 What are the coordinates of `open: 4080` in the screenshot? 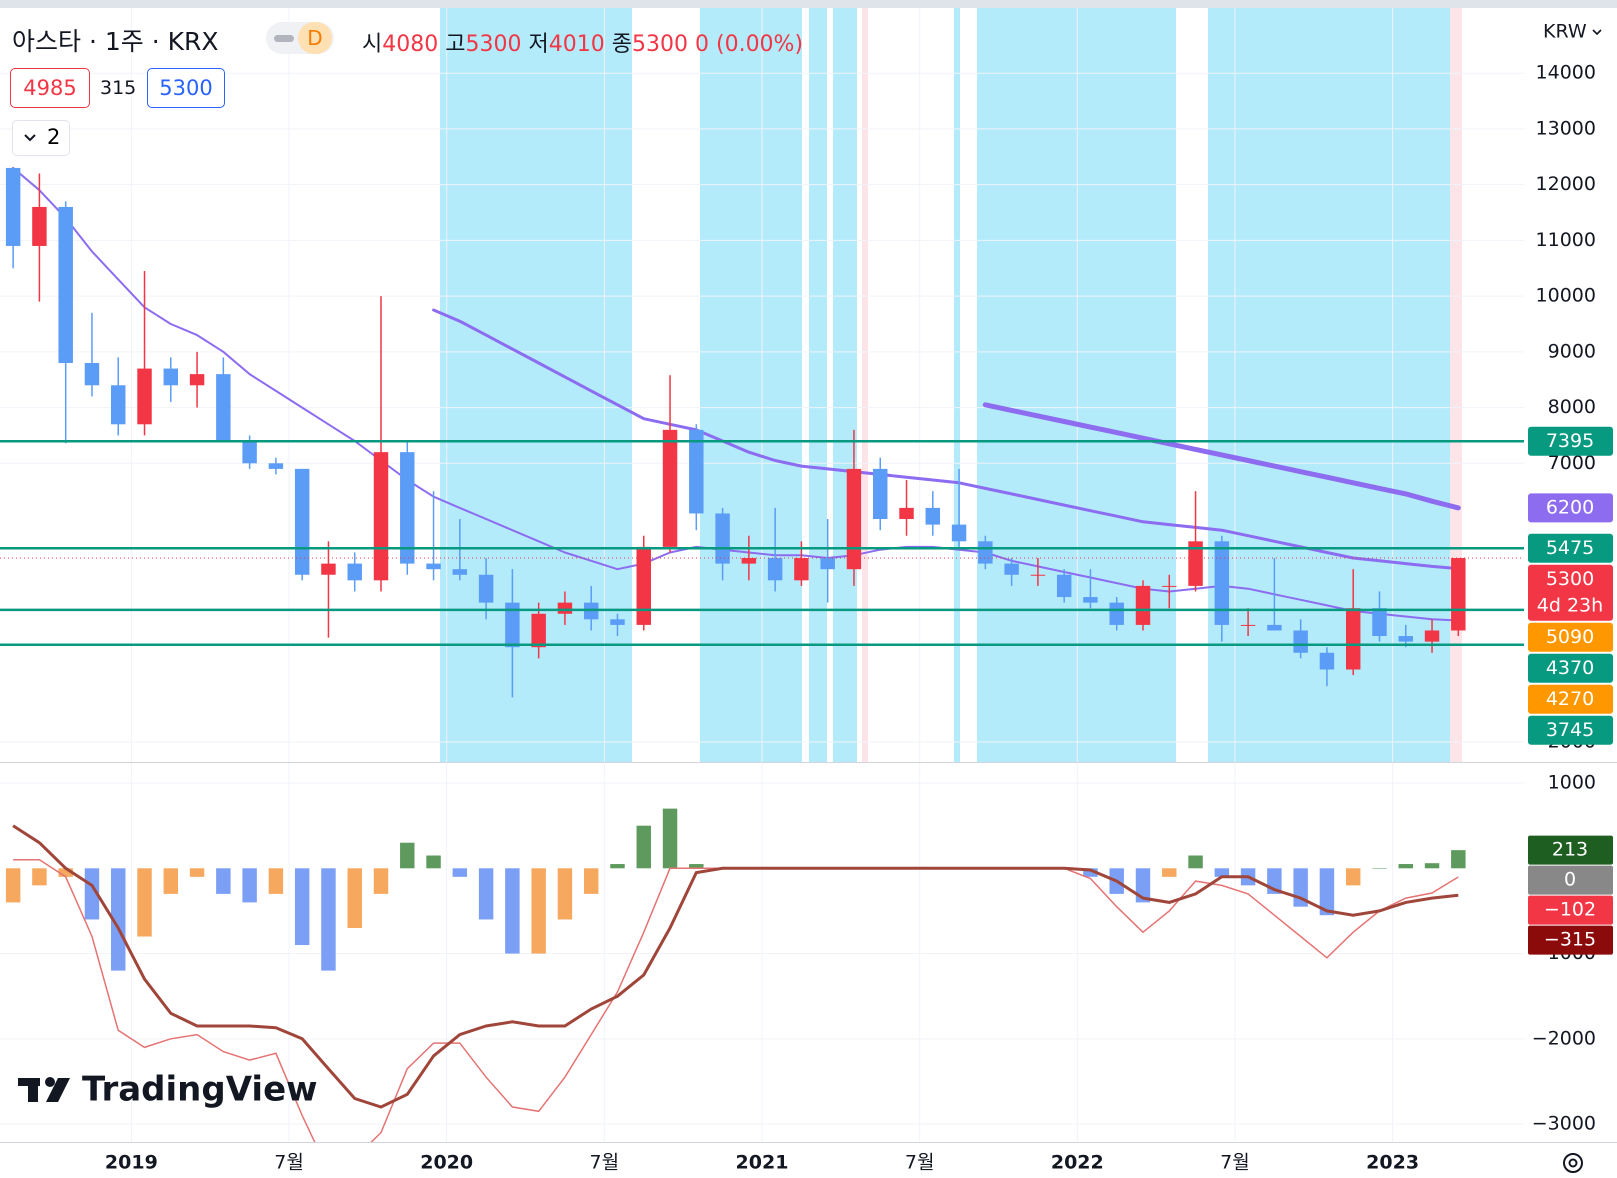 It's located at (410, 44).